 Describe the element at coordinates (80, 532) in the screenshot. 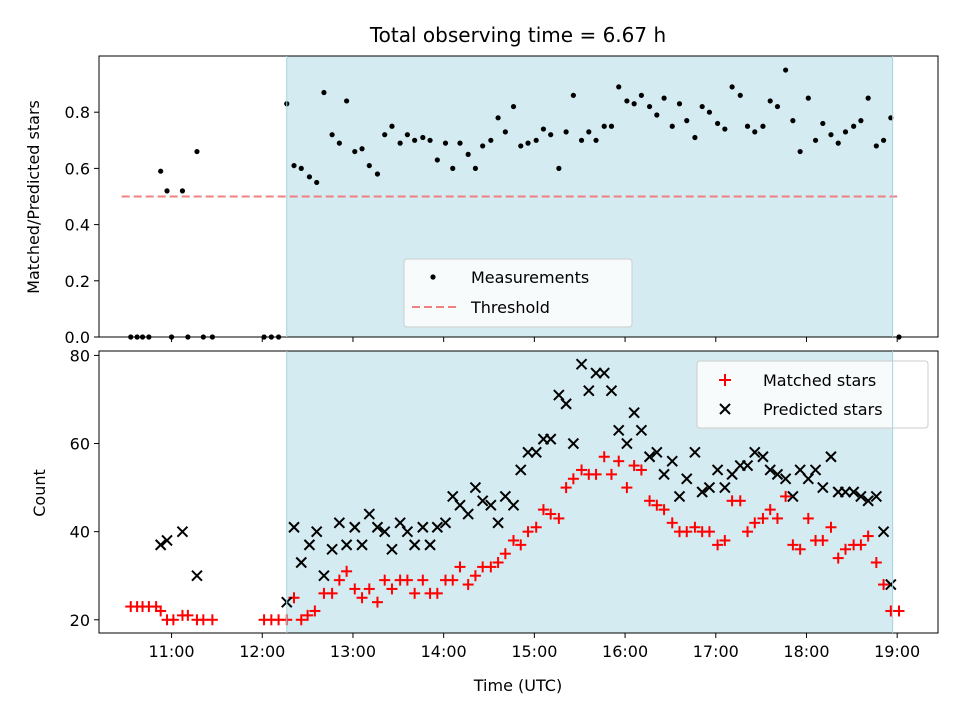

I see `count-ytick-label: 40` at that location.